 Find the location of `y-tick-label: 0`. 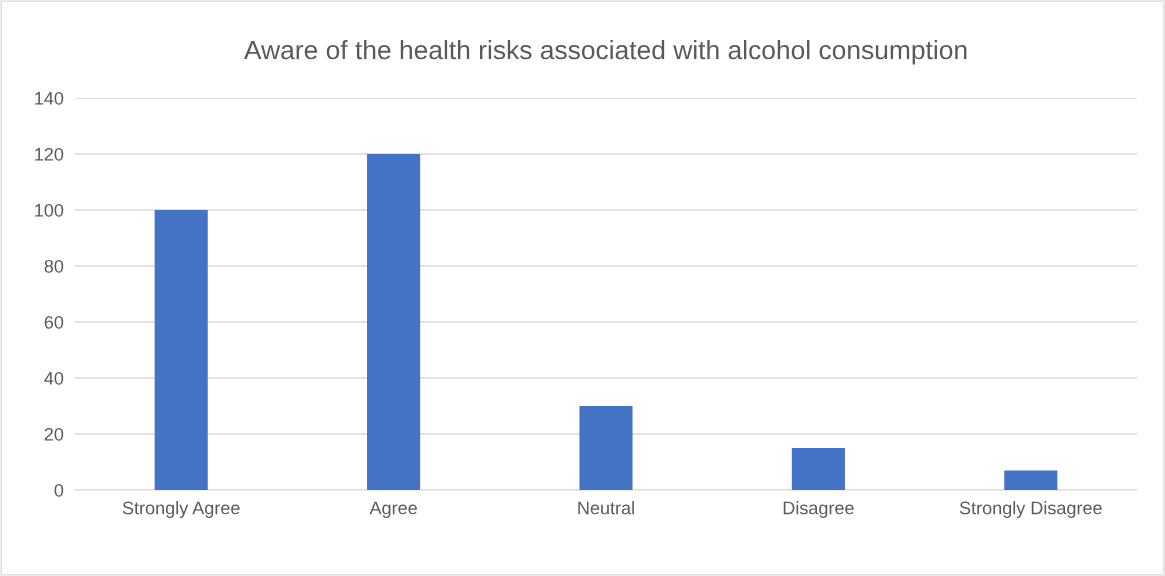

y-tick-label: 0 is located at coordinates (59, 490).